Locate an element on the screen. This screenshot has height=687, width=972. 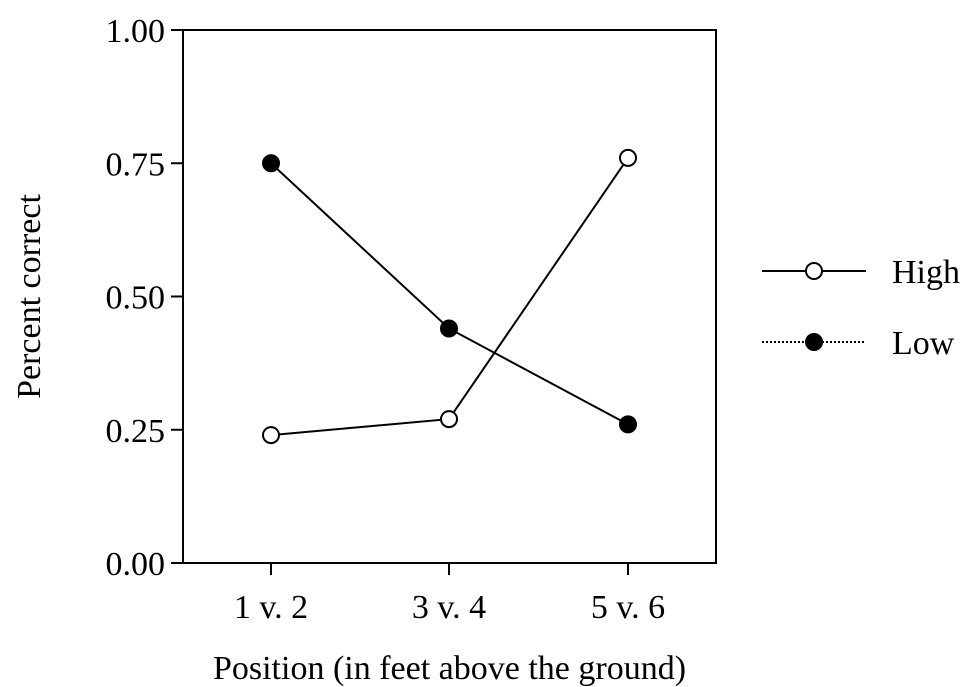
x-axis: 1 v. 2 3 v. 4 5 v. 6 is located at coordinates (449, 594).